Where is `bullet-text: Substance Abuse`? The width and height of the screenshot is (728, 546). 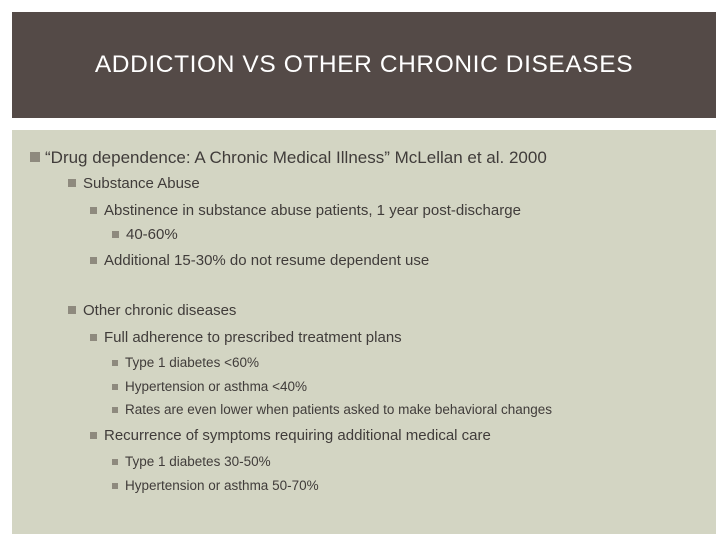 bullet-text: Substance Abuse is located at coordinates (141, 183).